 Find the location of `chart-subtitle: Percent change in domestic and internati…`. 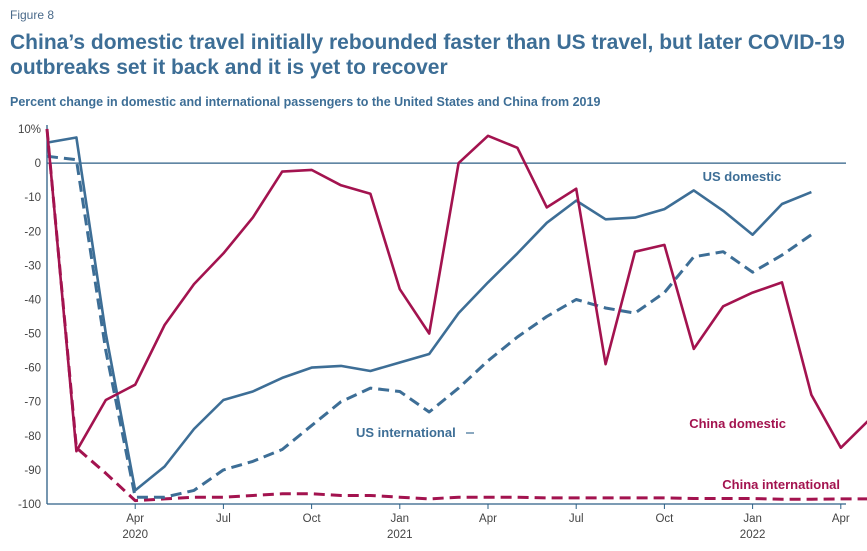

chart-subtitle: Percent change in domestic and internati… is located at coordinates (305, 102).